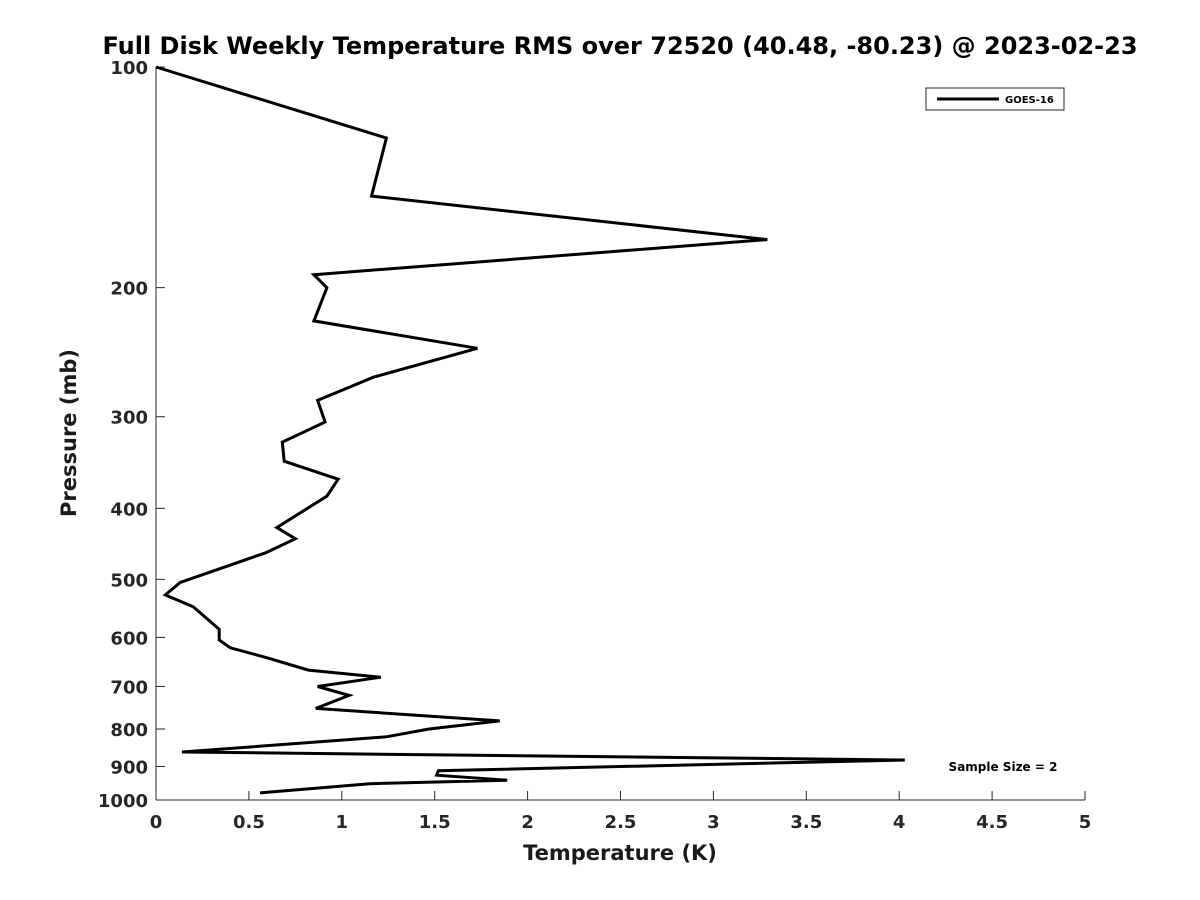  What do you see at coordinates (995, 99) in the screenshot?
I see `legend: GOES-16` at bounding box center [995, 99].